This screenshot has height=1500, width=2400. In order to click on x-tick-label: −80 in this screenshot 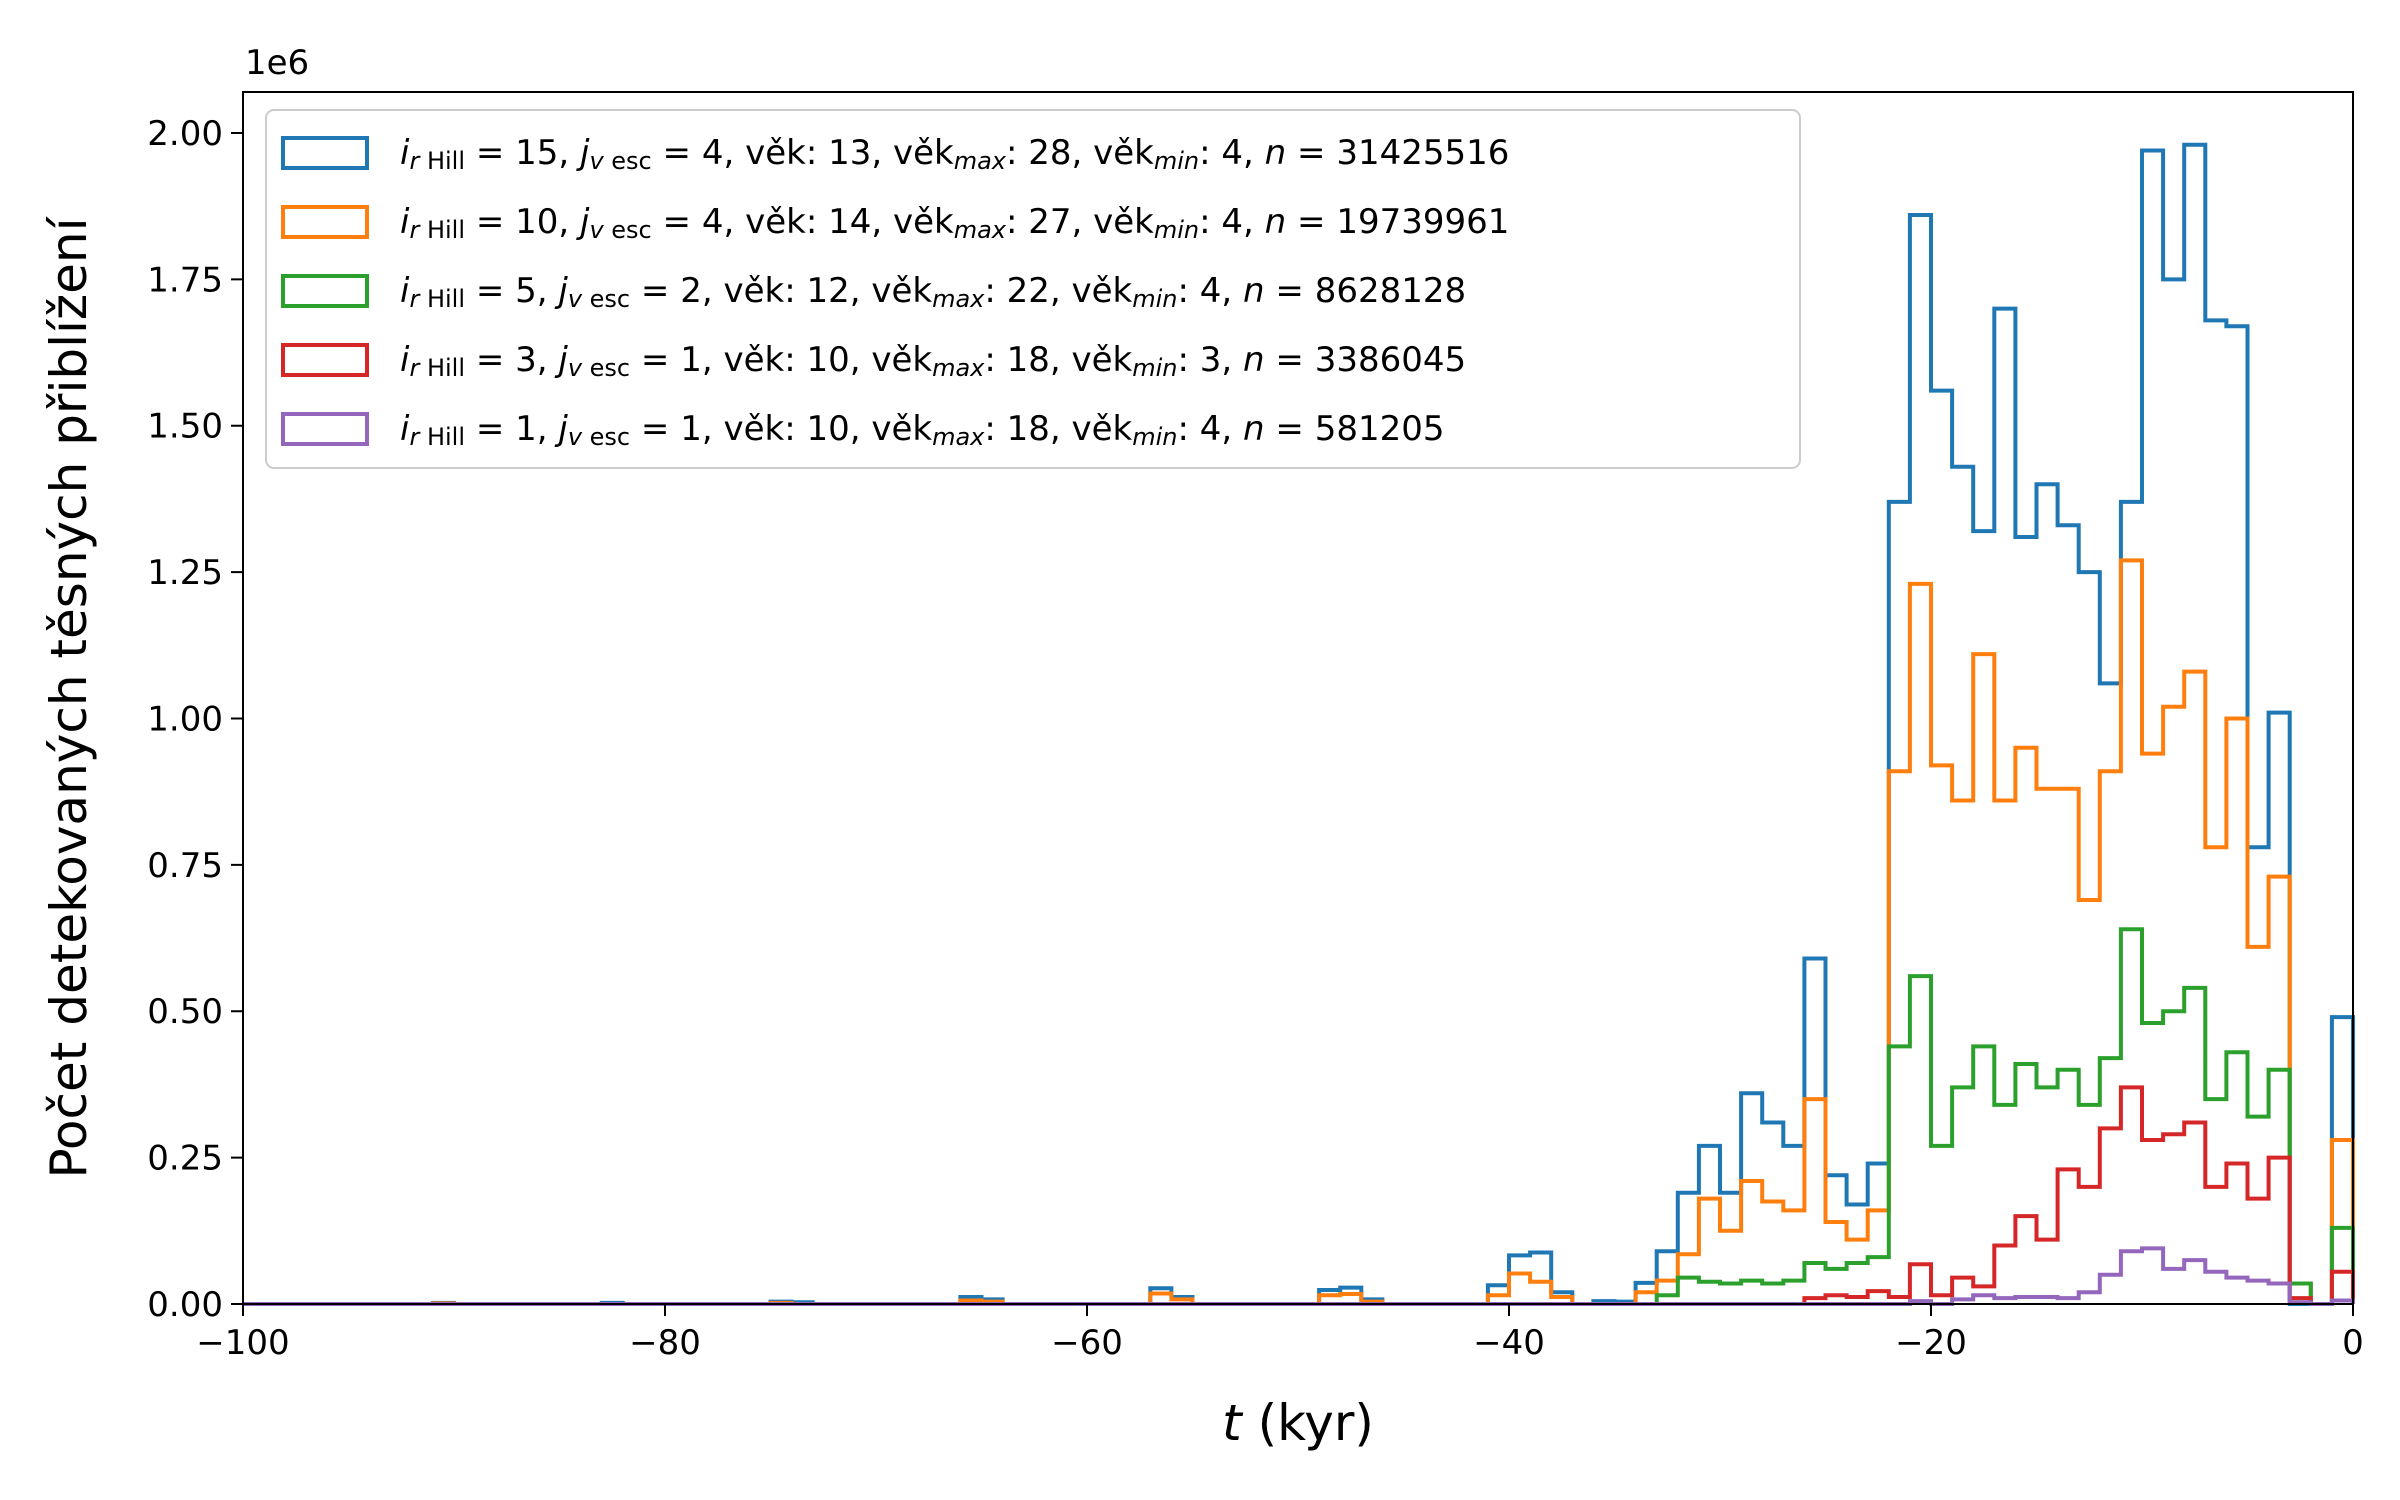, I will do `click(665, 1343)`.